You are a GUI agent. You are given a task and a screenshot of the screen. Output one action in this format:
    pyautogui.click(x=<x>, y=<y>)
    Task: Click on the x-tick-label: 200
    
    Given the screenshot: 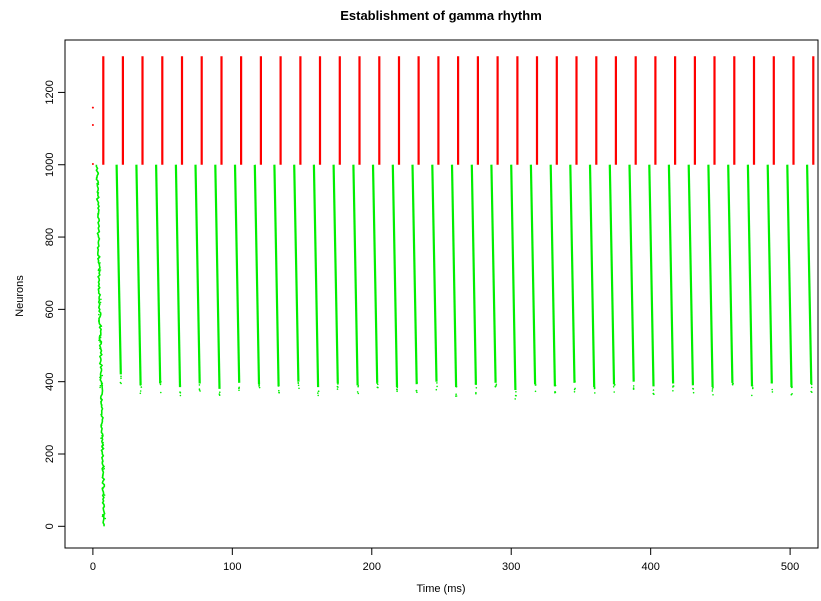 What is the action you would take?
    pyautogui.click(x=372, y=567)
    